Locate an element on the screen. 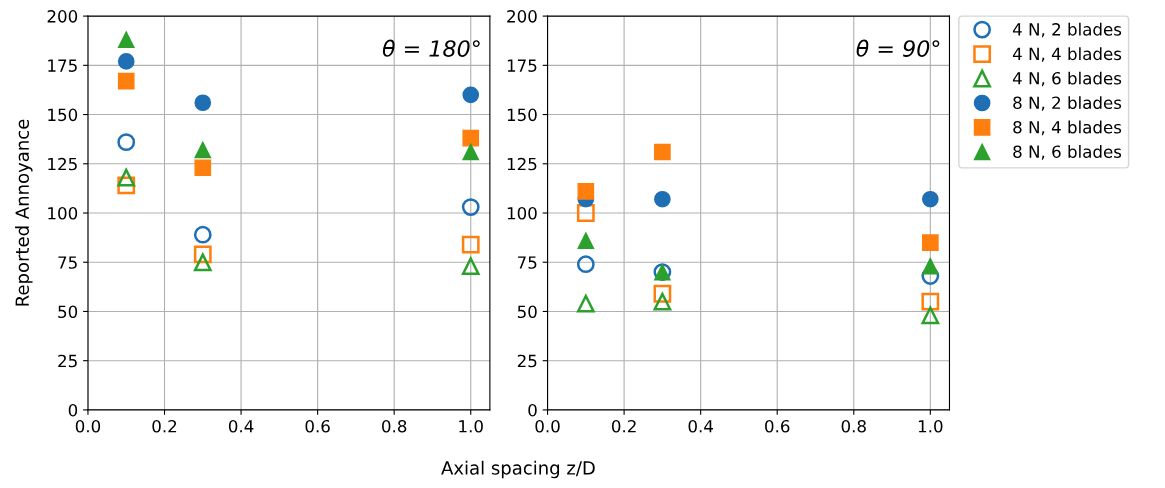 The height and width of the screenshot is (488, 1165). legend-label: 8 N, 6 blades is located at coordinates (1067, 152).